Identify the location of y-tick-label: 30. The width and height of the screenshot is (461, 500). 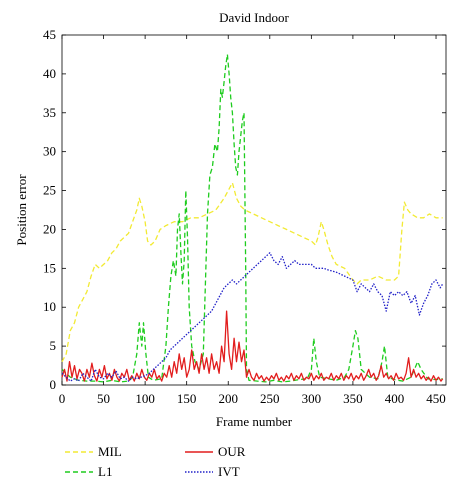
(49, 151).